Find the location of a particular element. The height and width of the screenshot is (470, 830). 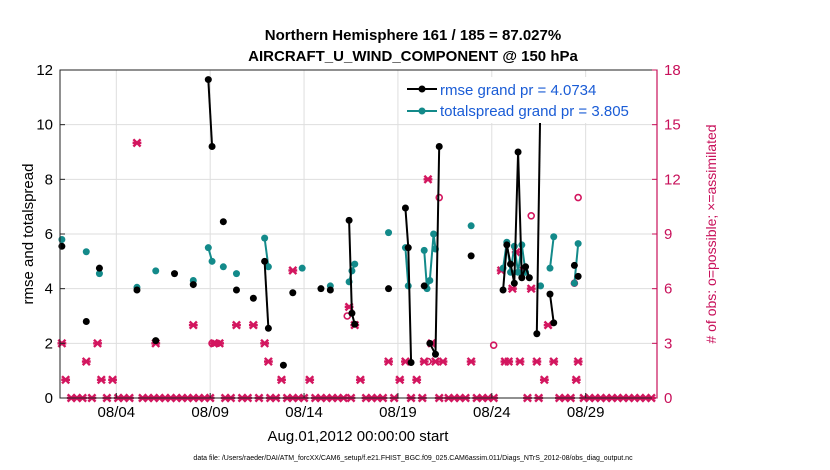

y-right-tick-label: 18 is located at coordinates (672, 70).